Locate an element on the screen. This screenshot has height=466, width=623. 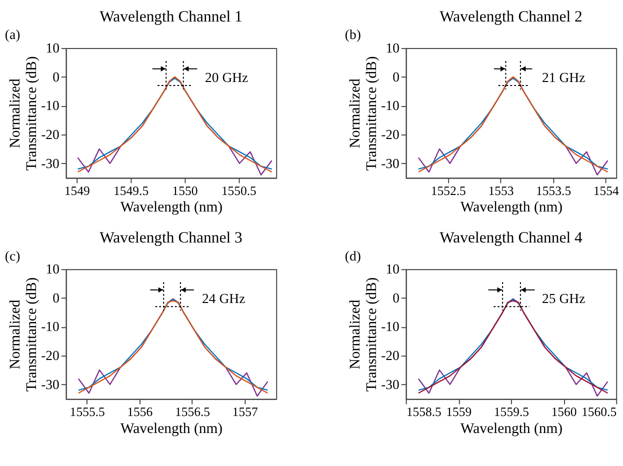
x-tick-label: 1553 is located at coordinates (501, 191).